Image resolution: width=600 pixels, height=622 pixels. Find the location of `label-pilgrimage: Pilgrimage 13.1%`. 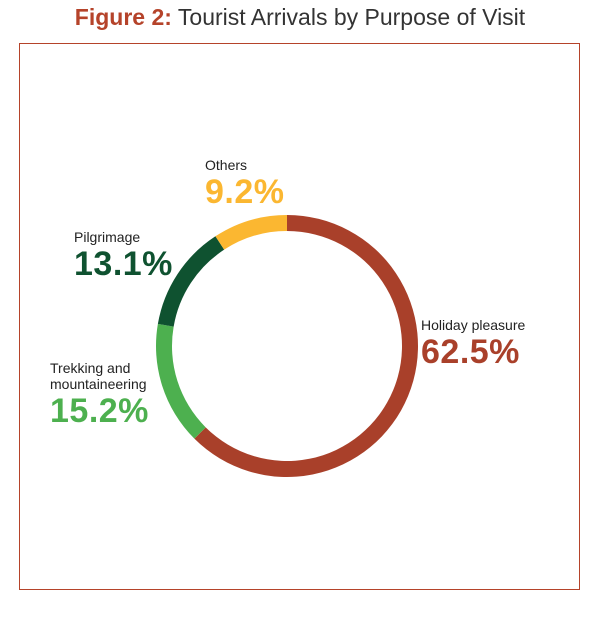

label-pilgrimage: Pilgrimage 13.1% is located at coordinates (123, 256).